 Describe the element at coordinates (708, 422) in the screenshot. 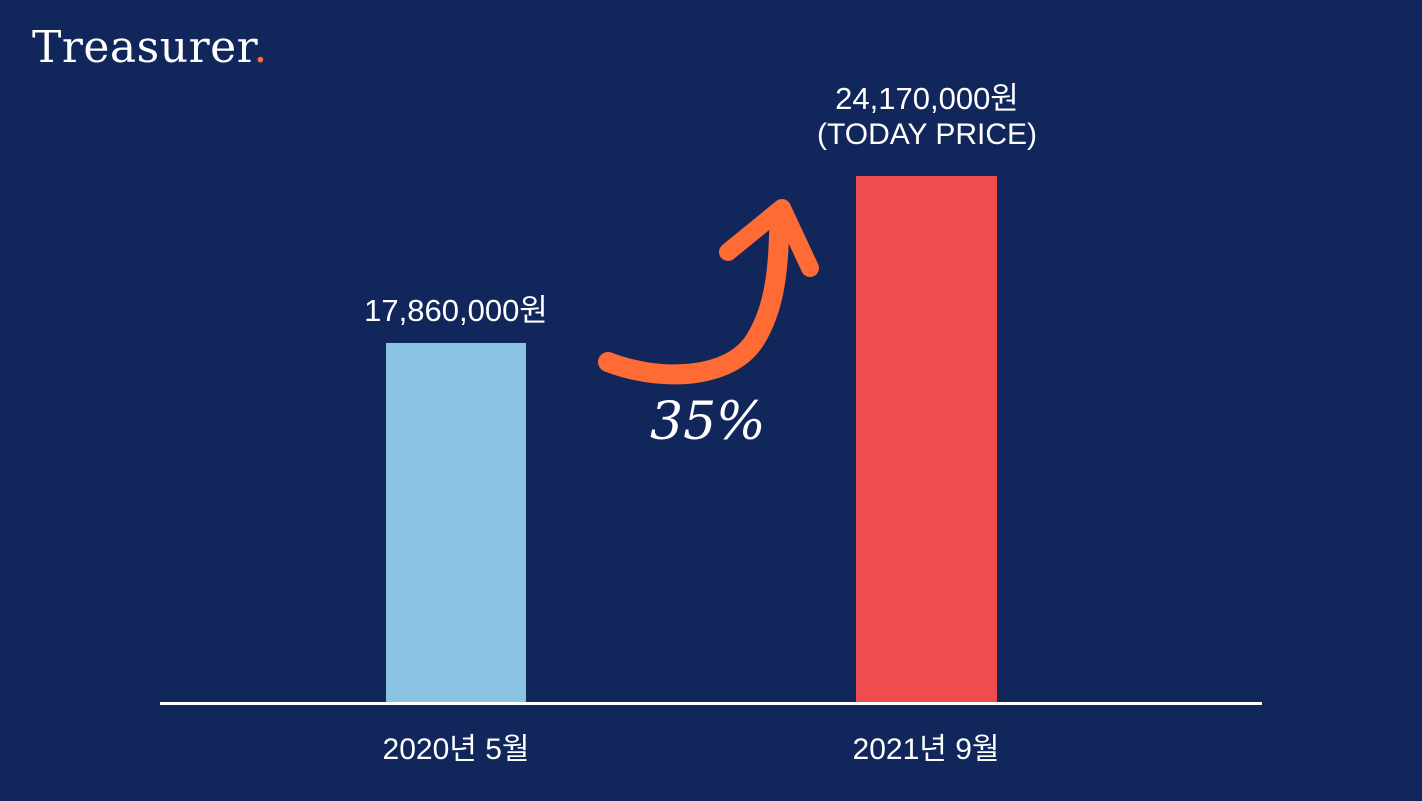

I see `growth-percent-label: 35%` at that location.